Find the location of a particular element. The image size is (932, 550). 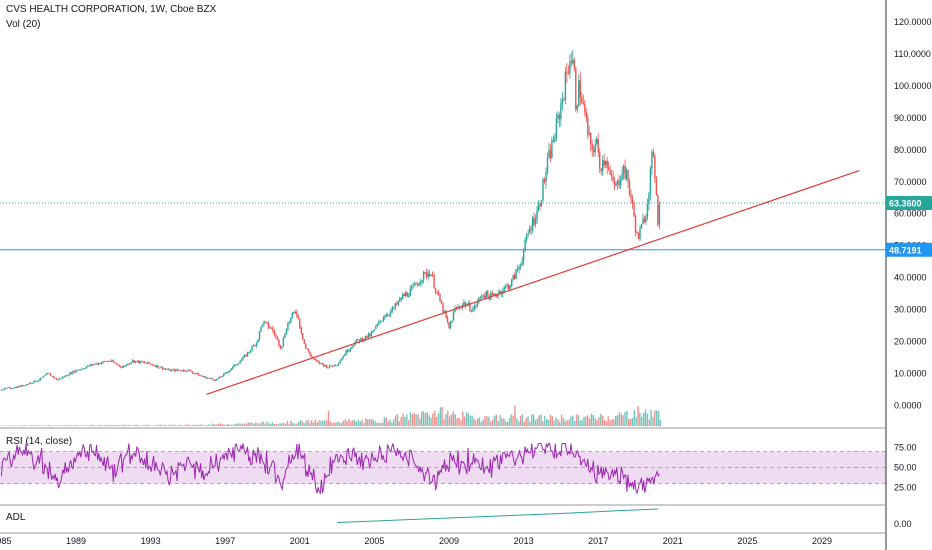

time-tick-label: 2017 is located at coordinates (598, 541).